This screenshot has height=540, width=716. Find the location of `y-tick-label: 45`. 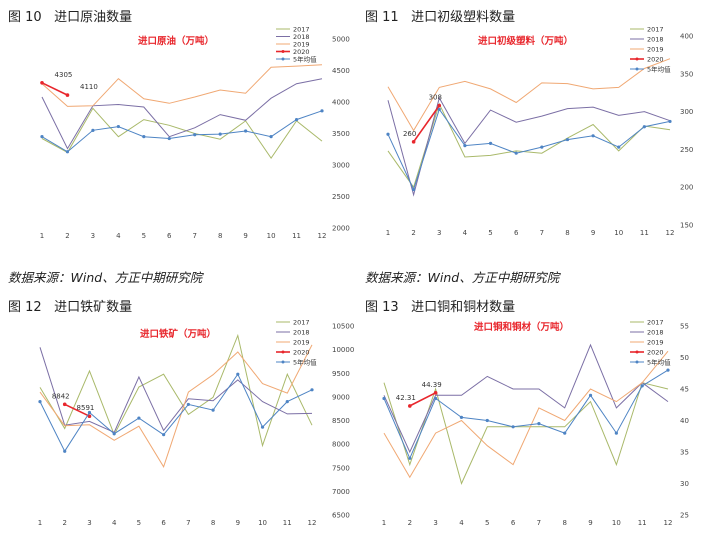

y-tick-label: 45 is located at coordinates (684, 390).